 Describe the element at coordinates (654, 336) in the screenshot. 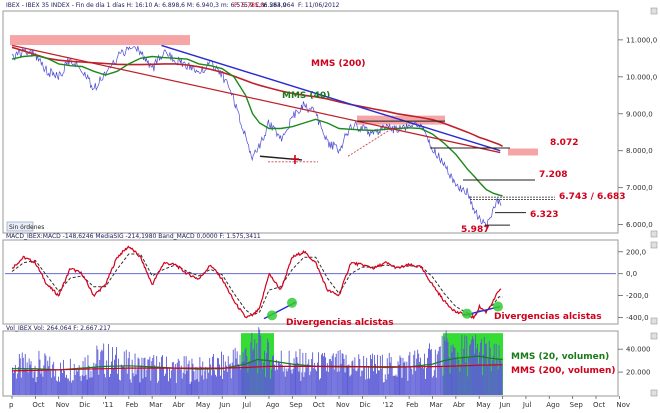

I see `vol-scroll-up-icon` at that location.